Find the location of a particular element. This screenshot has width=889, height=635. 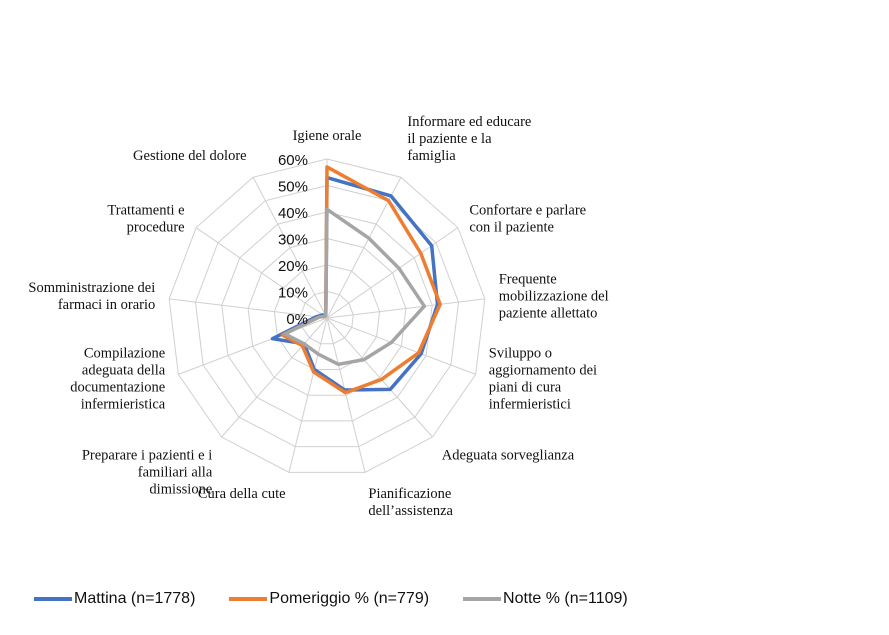

tick-label: 10% is located at coordinates (293, 293).